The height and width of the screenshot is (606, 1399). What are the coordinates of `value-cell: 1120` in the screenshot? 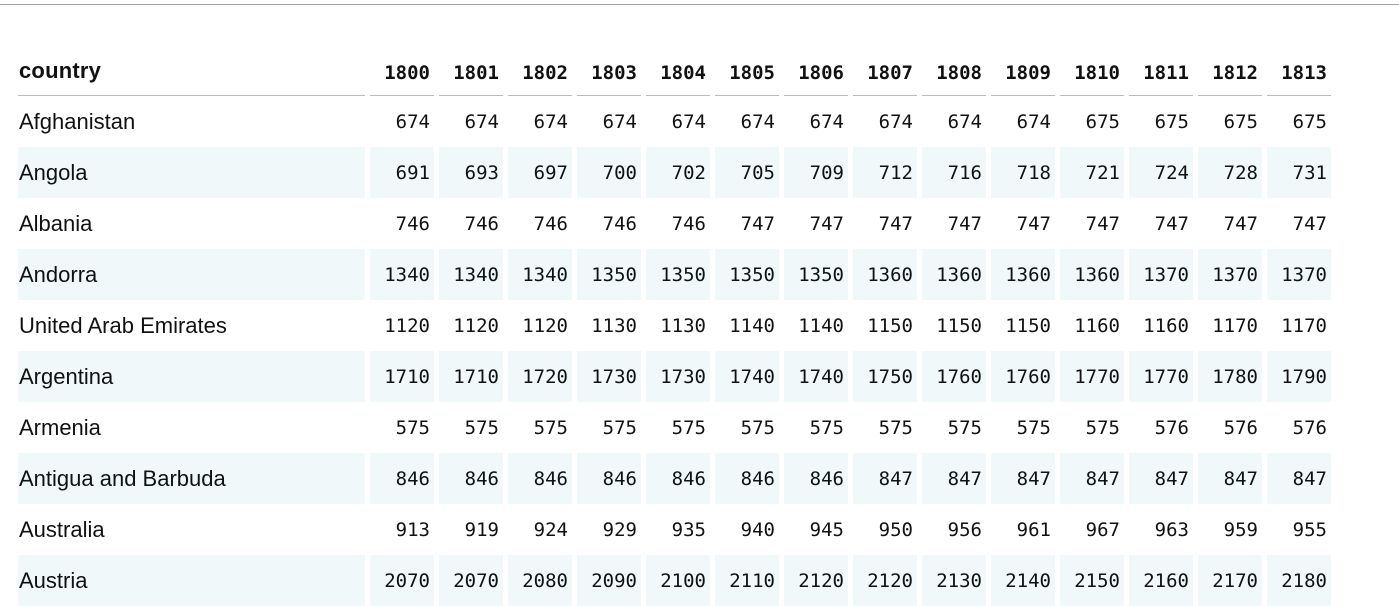 It's located at (476, 325).